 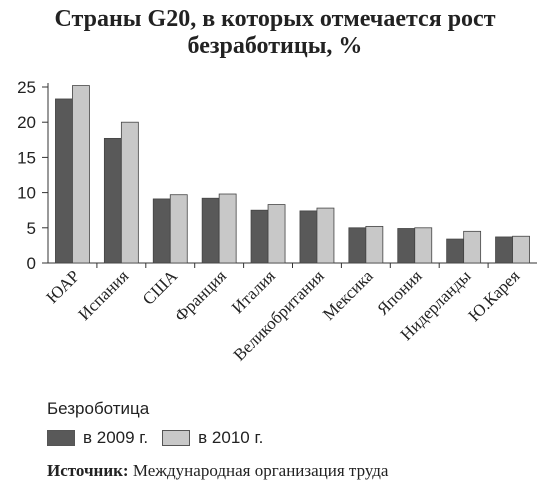 What do you see at coordinates (104, 295) in the screenshot?
I see `x-category-label: Испания` at bounding box center [104, 295].